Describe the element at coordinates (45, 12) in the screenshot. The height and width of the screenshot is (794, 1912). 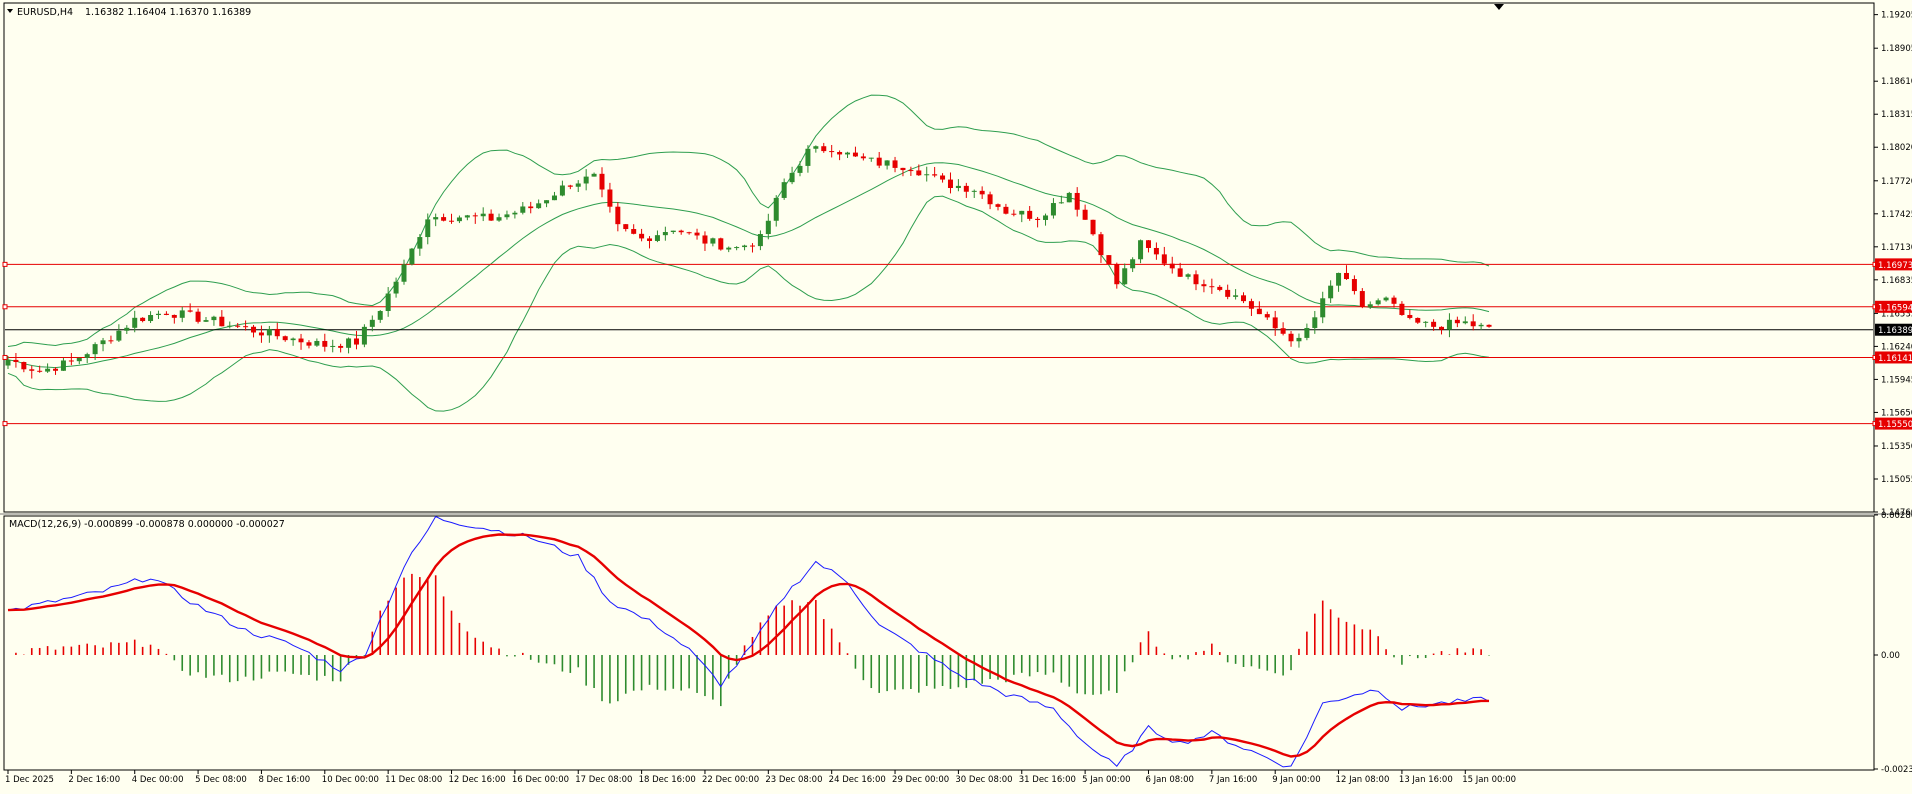
I see `symbol-label: EURUSD,H4` at that location.